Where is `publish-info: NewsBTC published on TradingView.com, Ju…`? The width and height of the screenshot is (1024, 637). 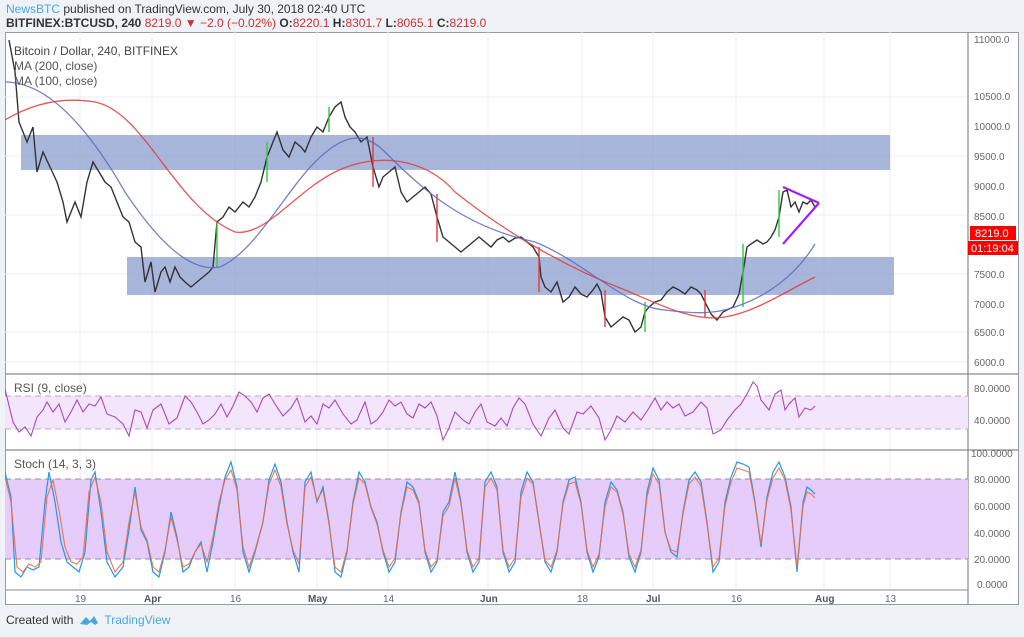
publish-info: NewsBTC published on TradingView.com, Ju… is located at coordinates (185, 9).